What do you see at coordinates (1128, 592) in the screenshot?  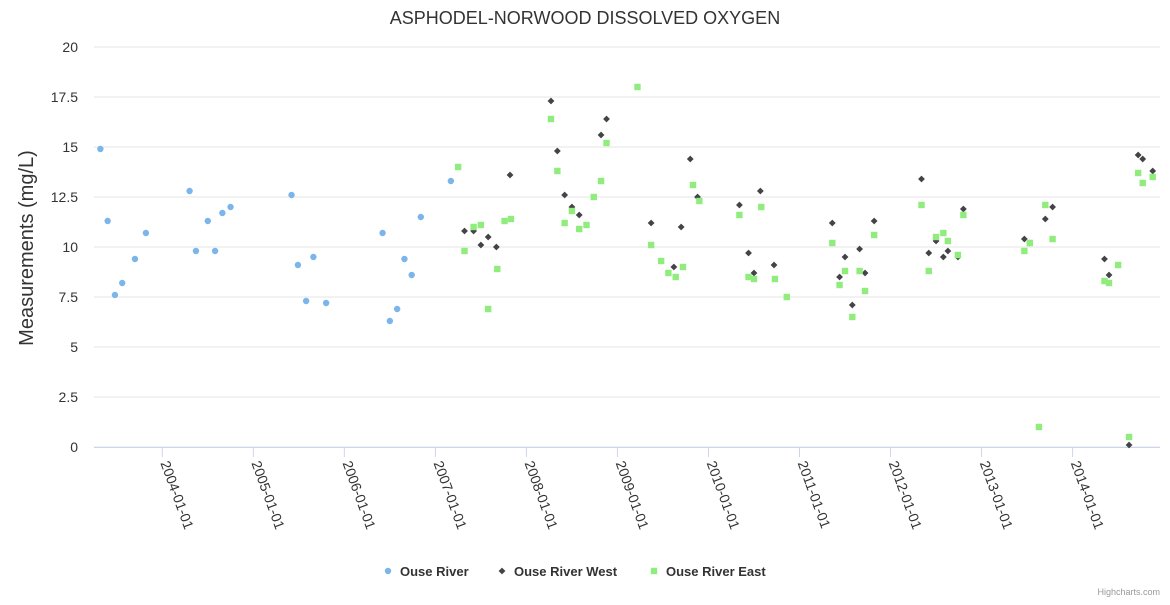 I see `credits-link: Highcharts.com` at bounding box center [1128, 592].